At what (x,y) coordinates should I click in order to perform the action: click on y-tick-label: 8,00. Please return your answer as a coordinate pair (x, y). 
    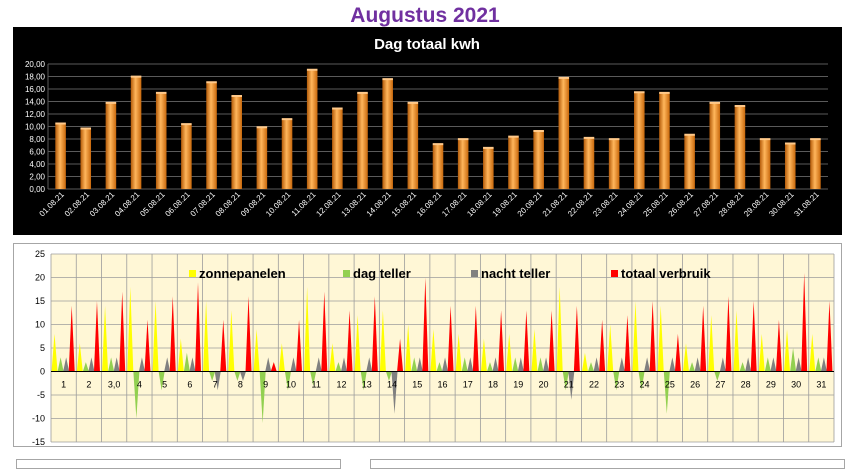
    Looking at the image, I should click on (37, 139).